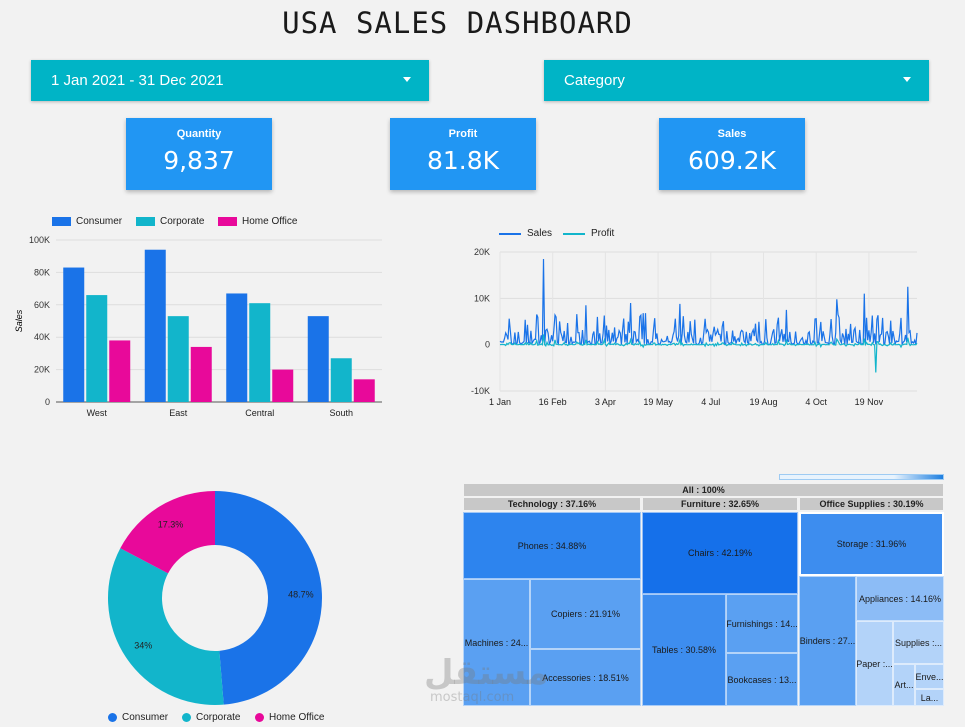  I want to click on kpi-quantity-card: Quantity 9,837, so click(199, 154).